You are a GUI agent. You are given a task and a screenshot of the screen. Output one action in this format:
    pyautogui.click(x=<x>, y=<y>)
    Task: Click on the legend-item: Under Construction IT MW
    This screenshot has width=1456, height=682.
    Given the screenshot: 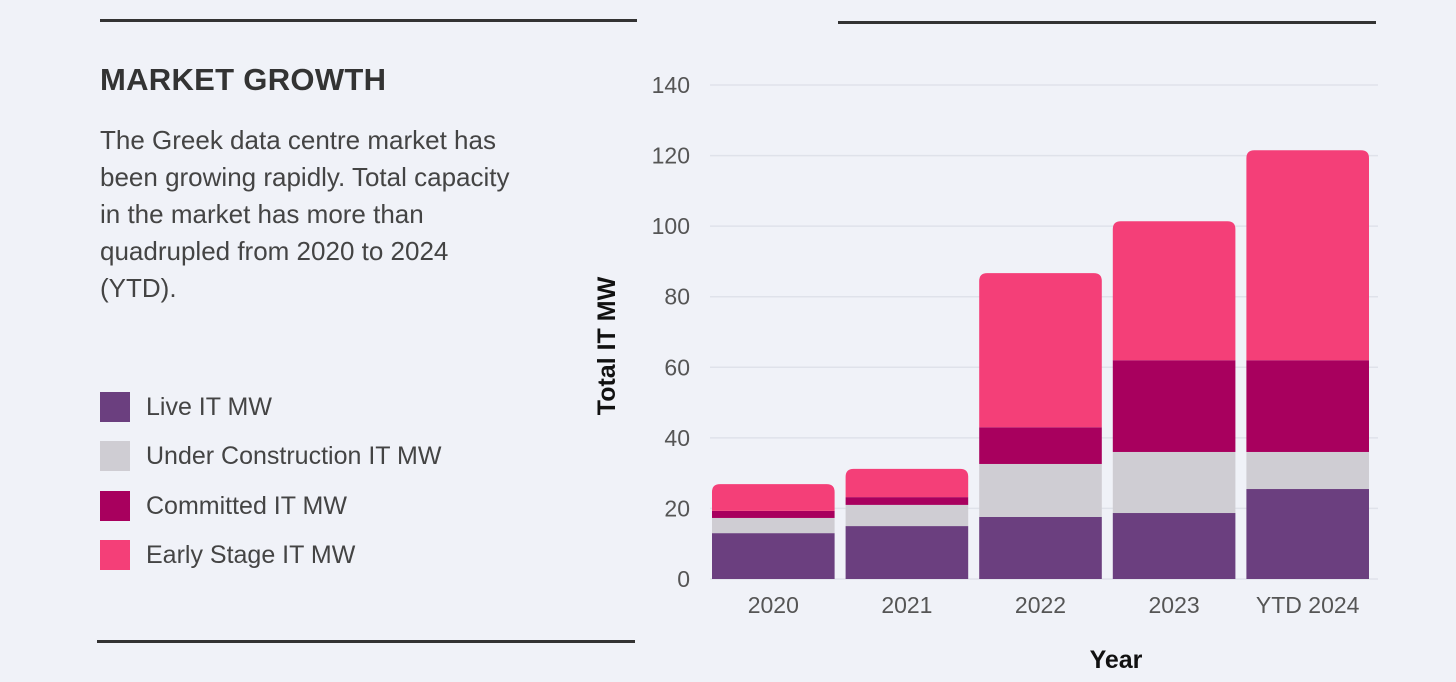 What is the action you would take?
    pyautogui.click(x=270, y=456)
    